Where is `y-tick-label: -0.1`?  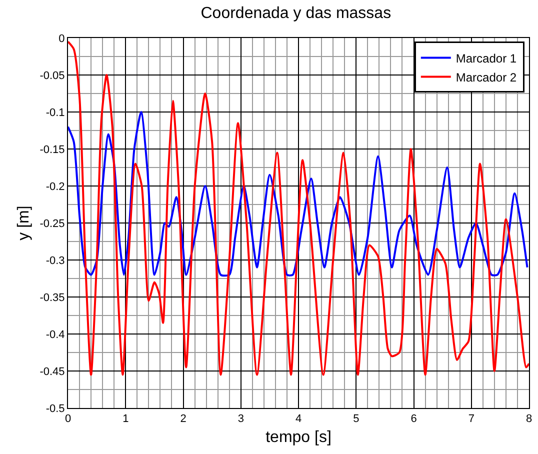 y-tick-label: -0.1 is located at coordinates (55, 112).